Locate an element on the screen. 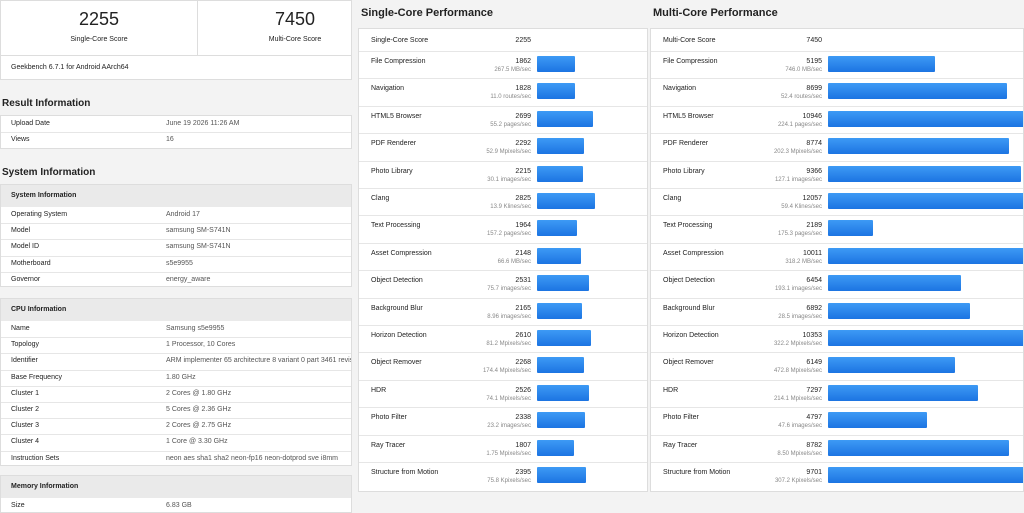  info-label: Cluster 4 is located at coordinates (25, 442).